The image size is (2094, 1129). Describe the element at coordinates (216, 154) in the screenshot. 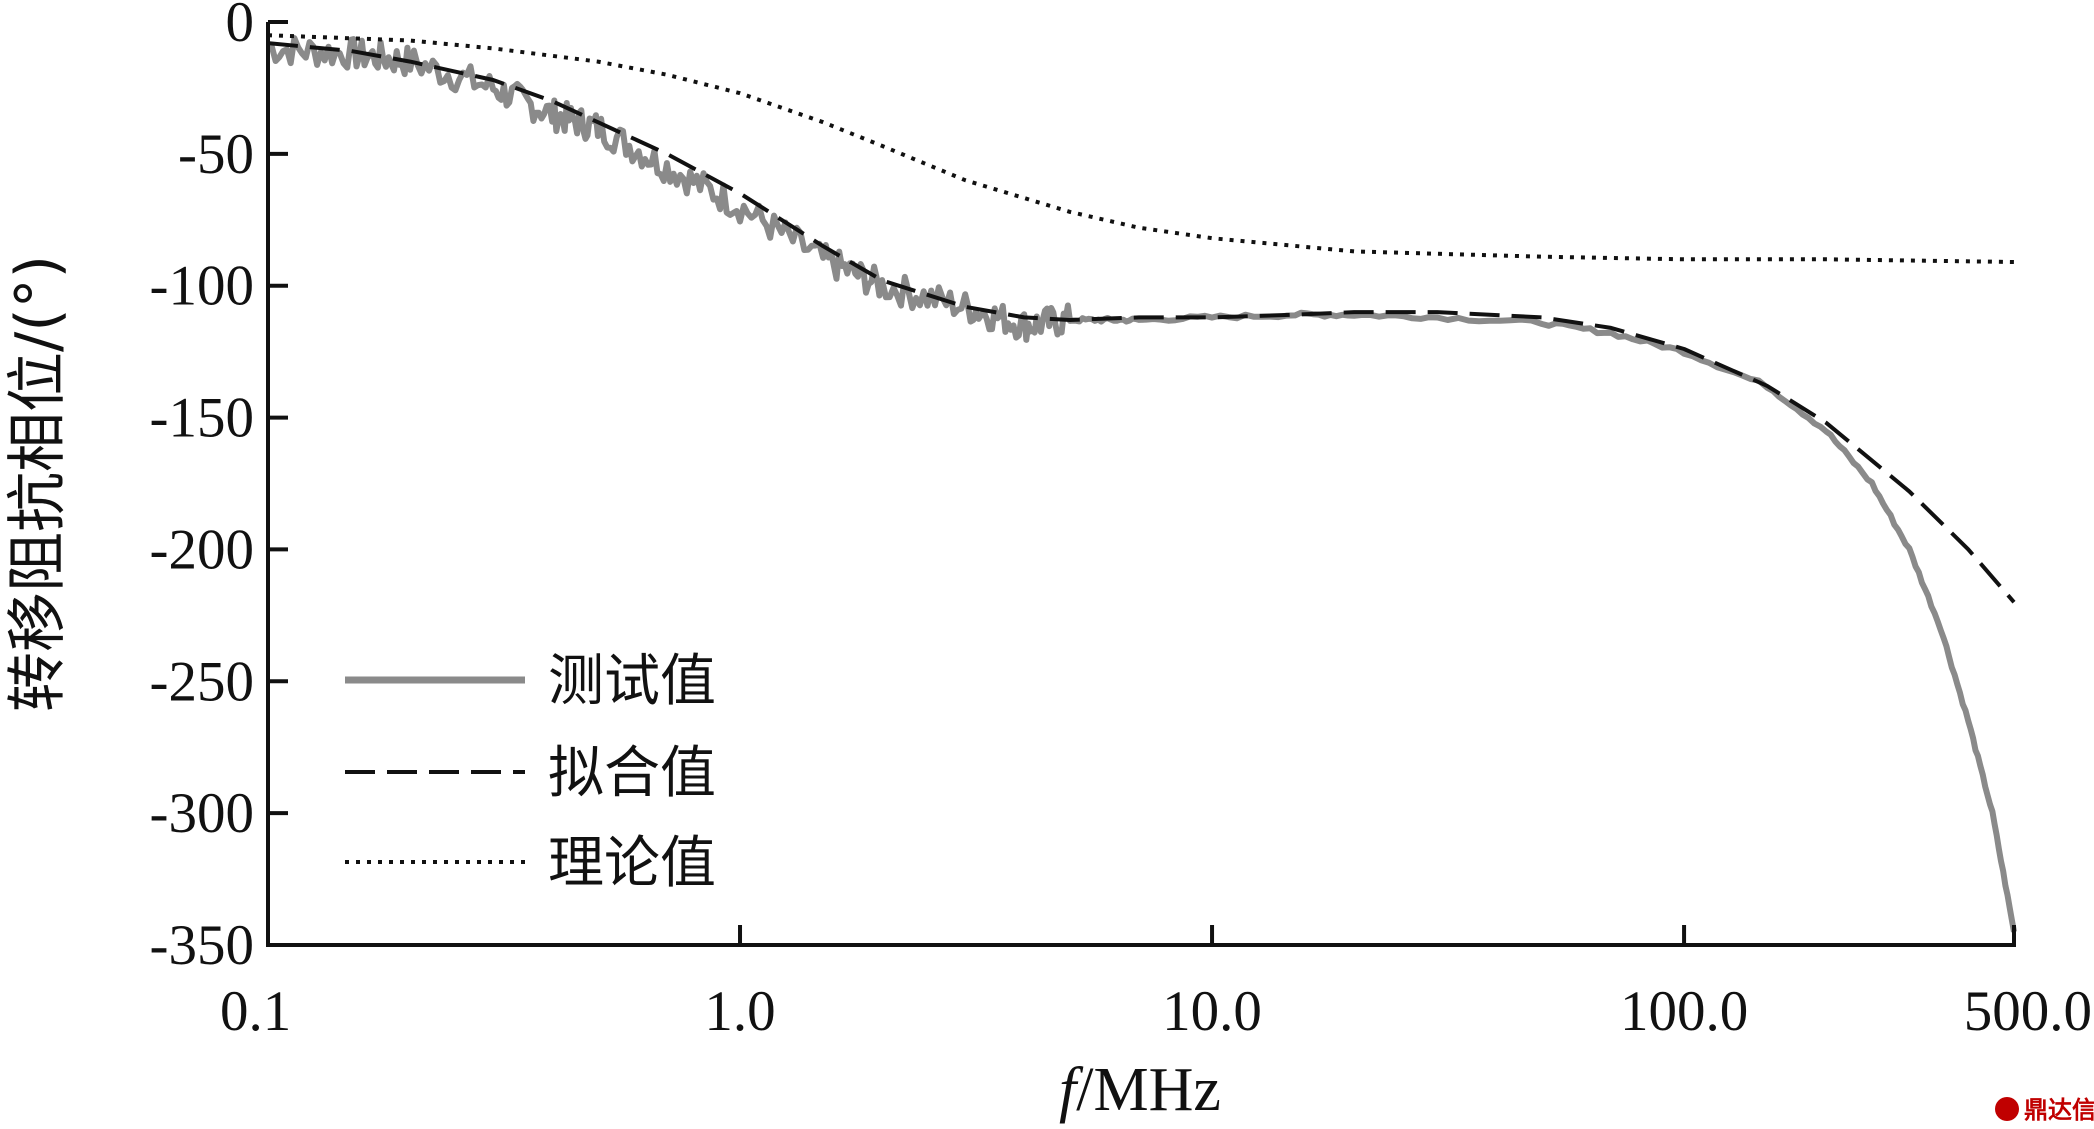

I see `y-tick-label: -50` at that location.